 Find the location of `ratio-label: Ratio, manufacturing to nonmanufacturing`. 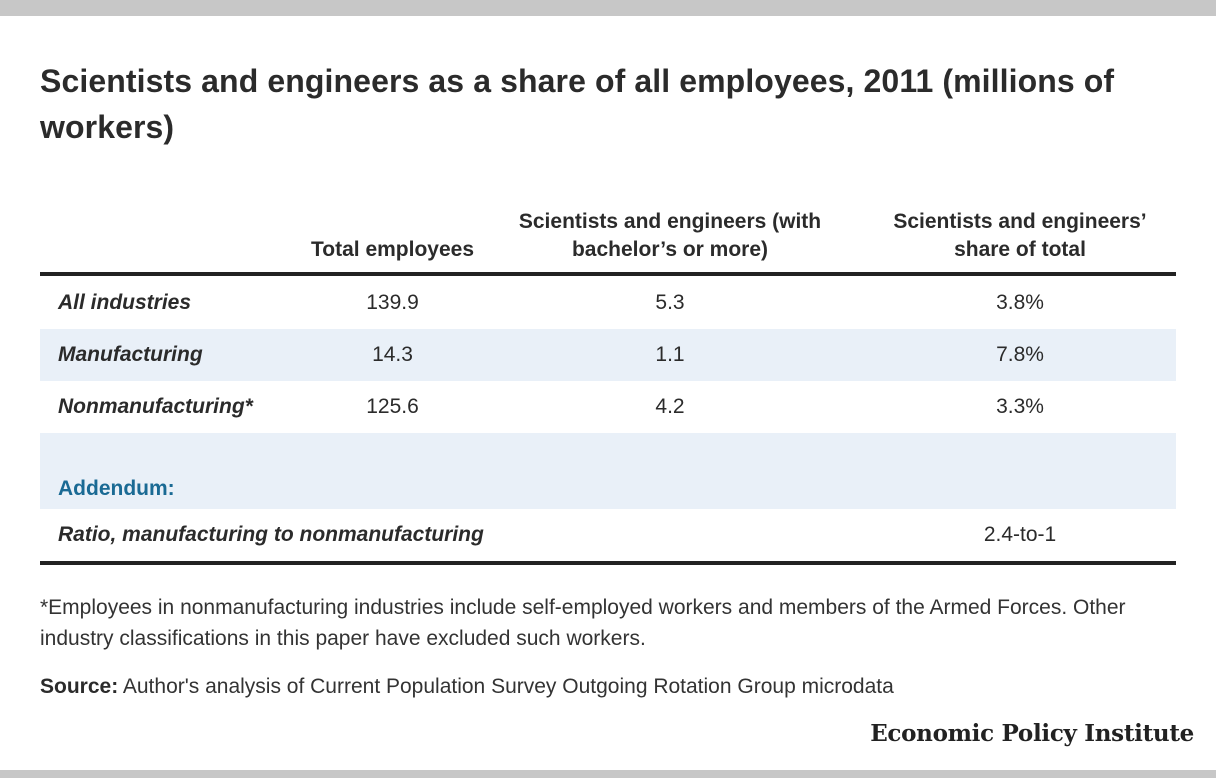

ratio-label: Ratio, manufacturing to nonmanufacturing is located at coordinates (271, 534).